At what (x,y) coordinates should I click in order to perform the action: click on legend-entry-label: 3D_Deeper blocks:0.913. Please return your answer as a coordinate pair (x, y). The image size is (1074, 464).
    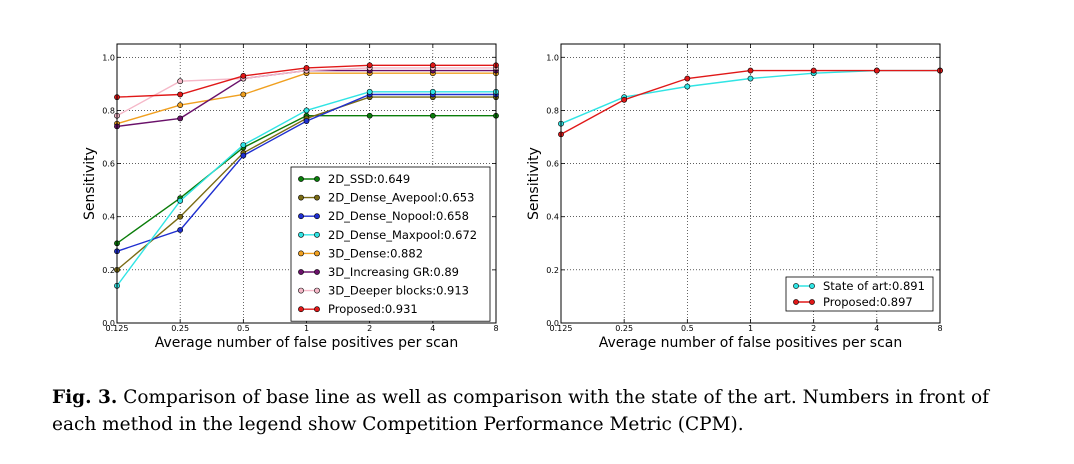
    Looking at the image, I should click on (398, 291).